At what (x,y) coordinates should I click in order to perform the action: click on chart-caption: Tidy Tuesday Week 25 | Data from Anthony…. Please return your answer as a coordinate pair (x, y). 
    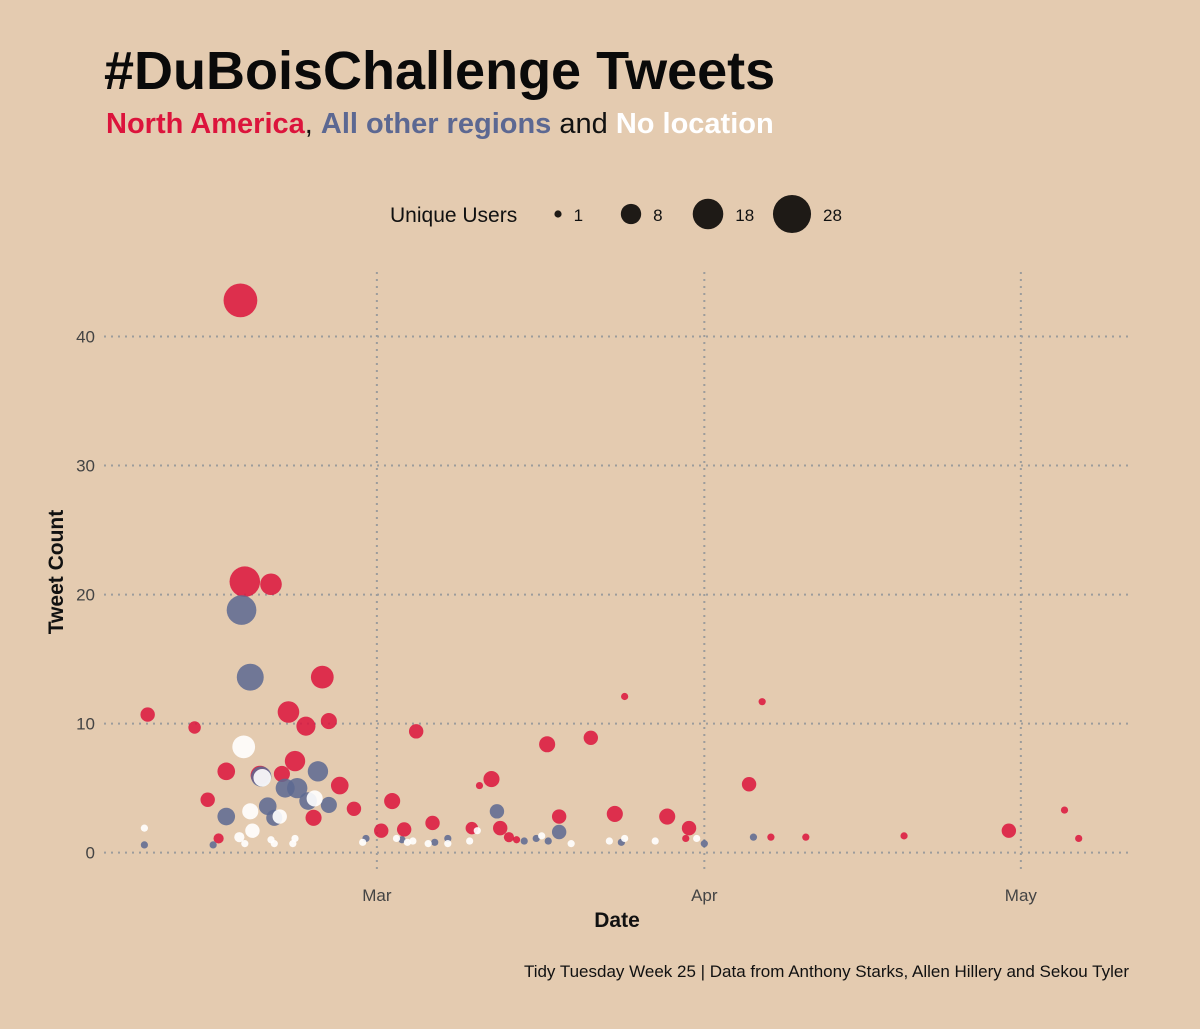
    Looking at the image, I should click on (826, 971).